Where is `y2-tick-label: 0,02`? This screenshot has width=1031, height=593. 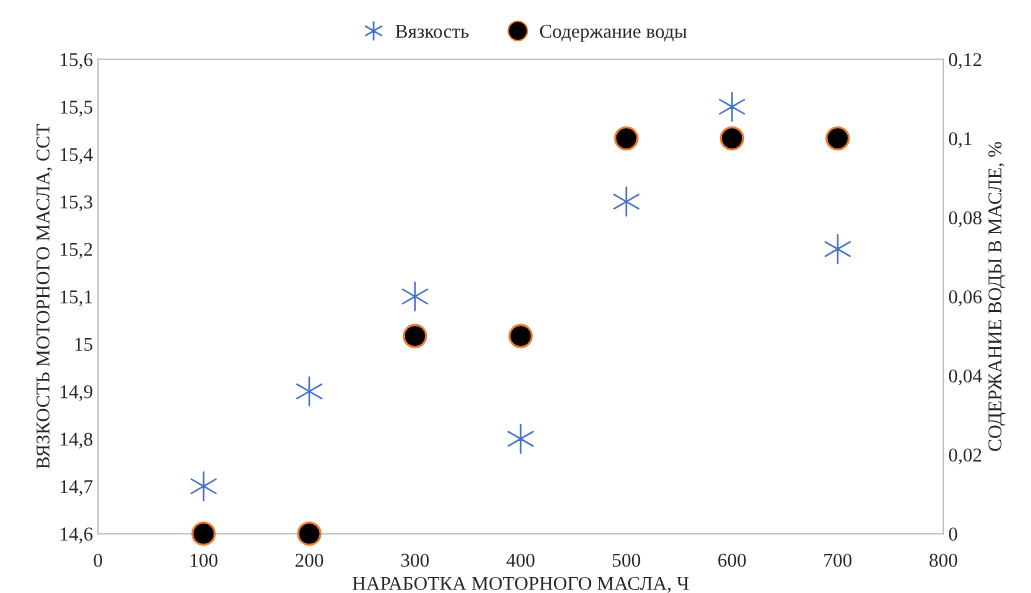 y2-tick-label: 0,02 is located at coordinates (965, 456).